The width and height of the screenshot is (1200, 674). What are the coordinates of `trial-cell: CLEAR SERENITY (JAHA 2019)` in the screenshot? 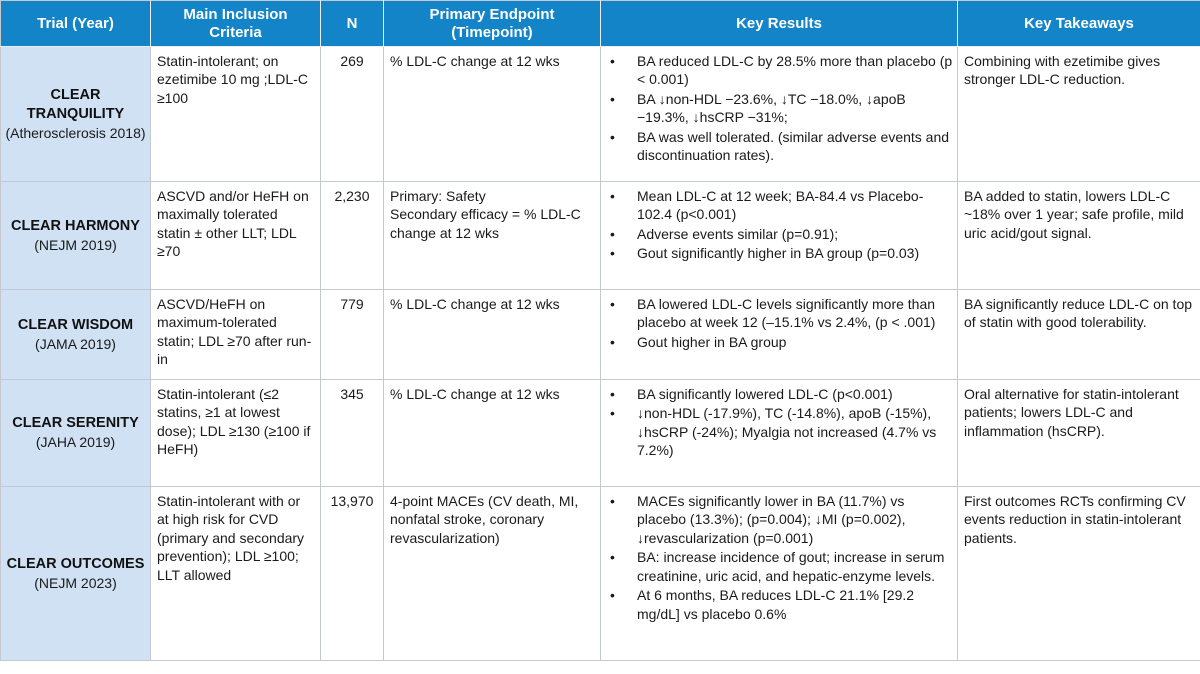 It's located at (75, 433).